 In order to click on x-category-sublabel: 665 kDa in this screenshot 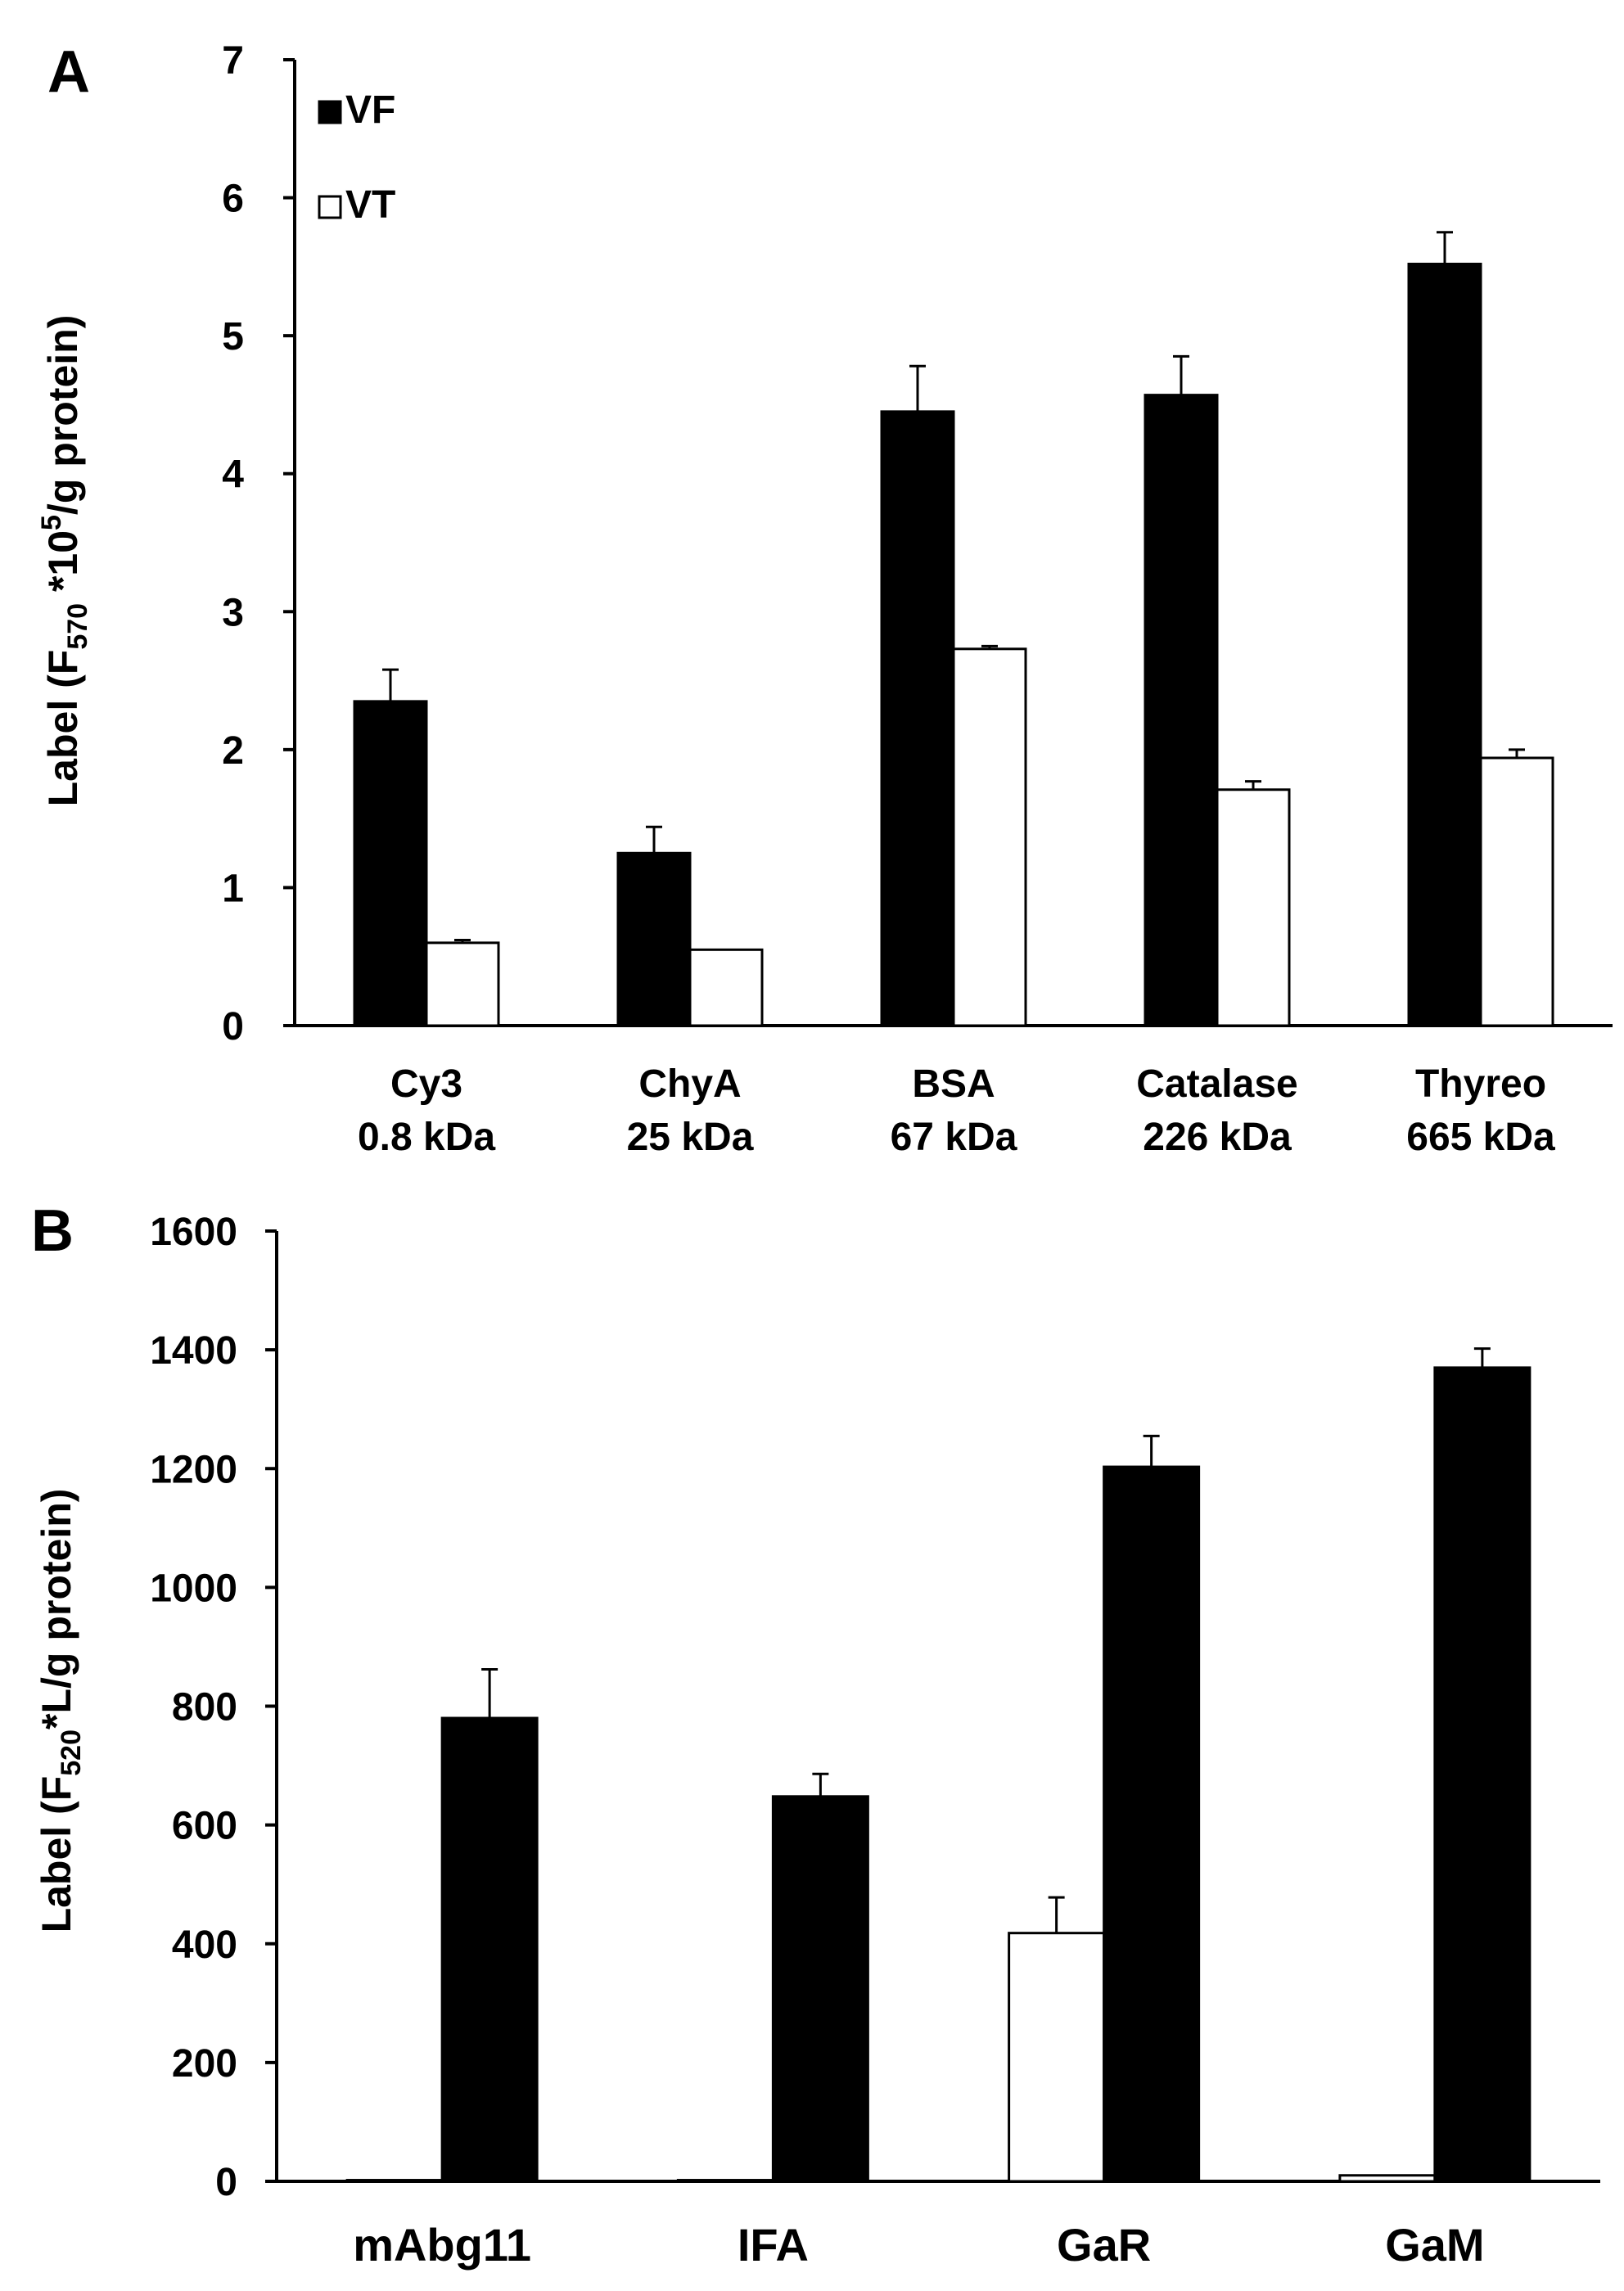, I will do `click(1481, 1137)`.